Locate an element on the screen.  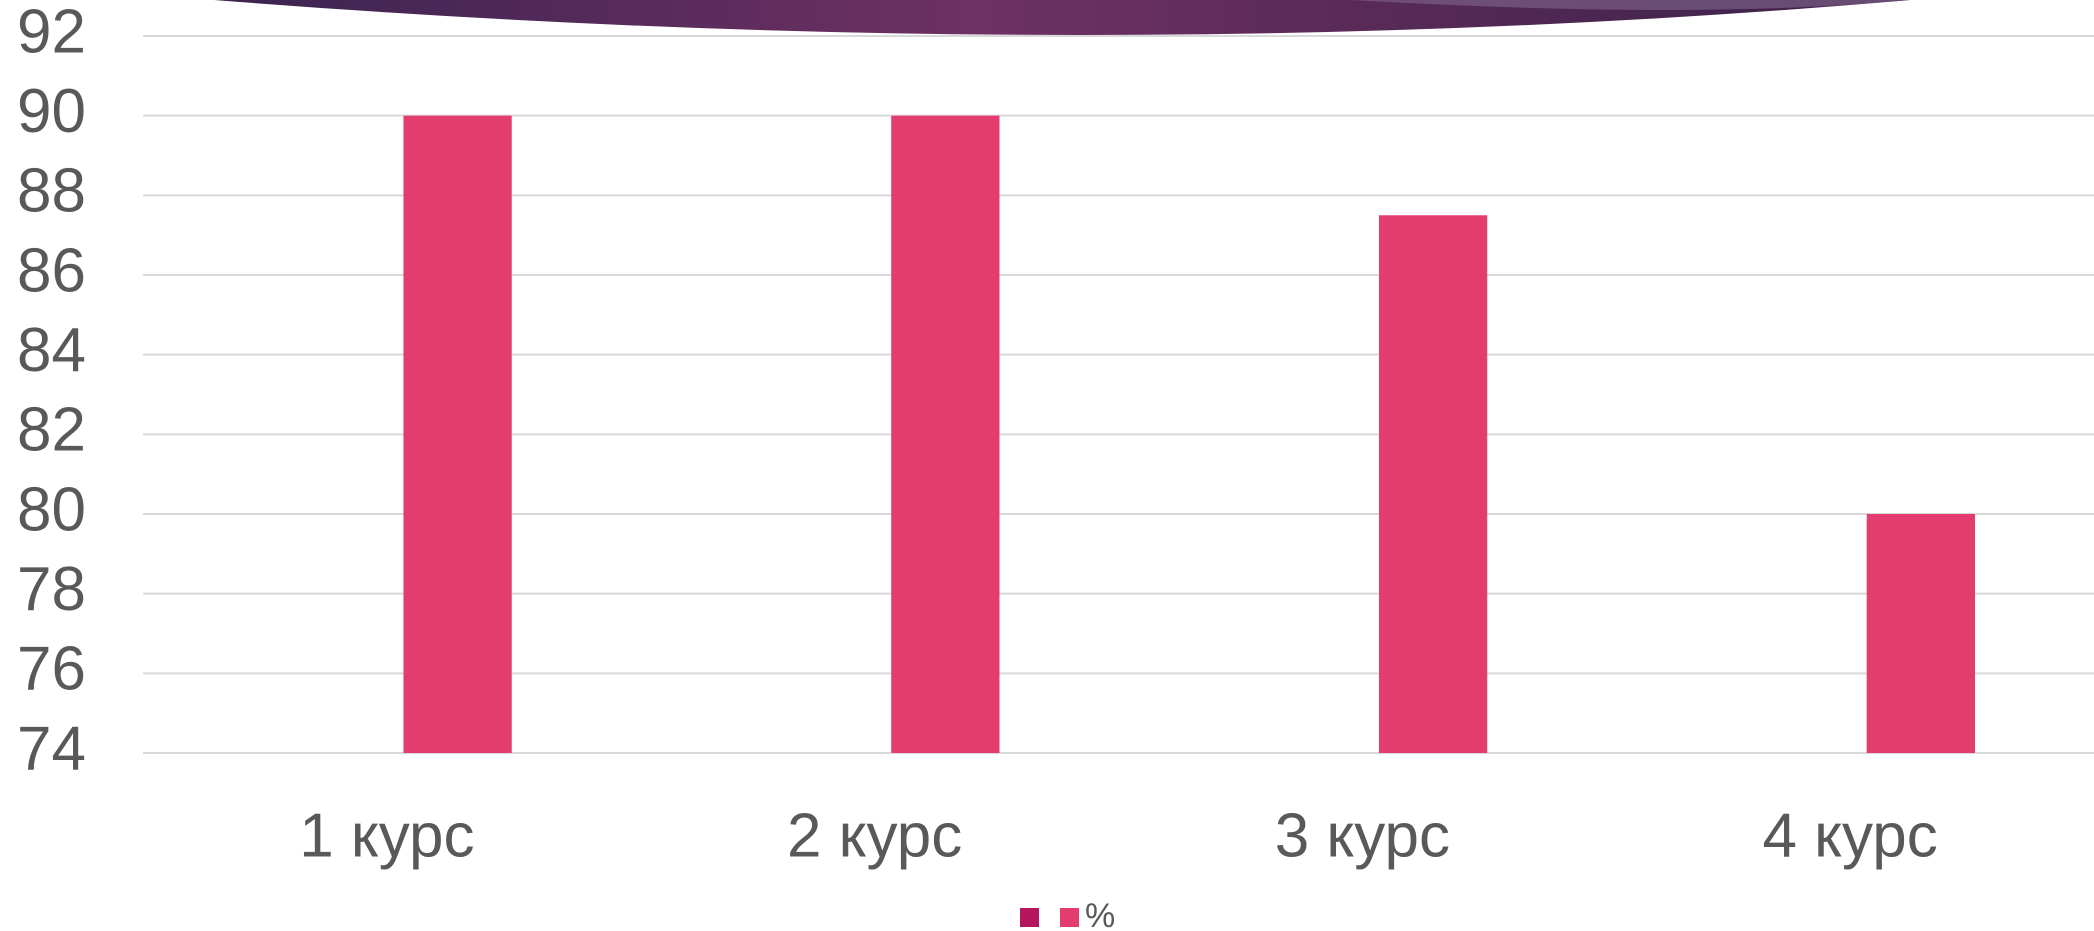
y-tick-label: 74 is located at coordinates (51, 748).